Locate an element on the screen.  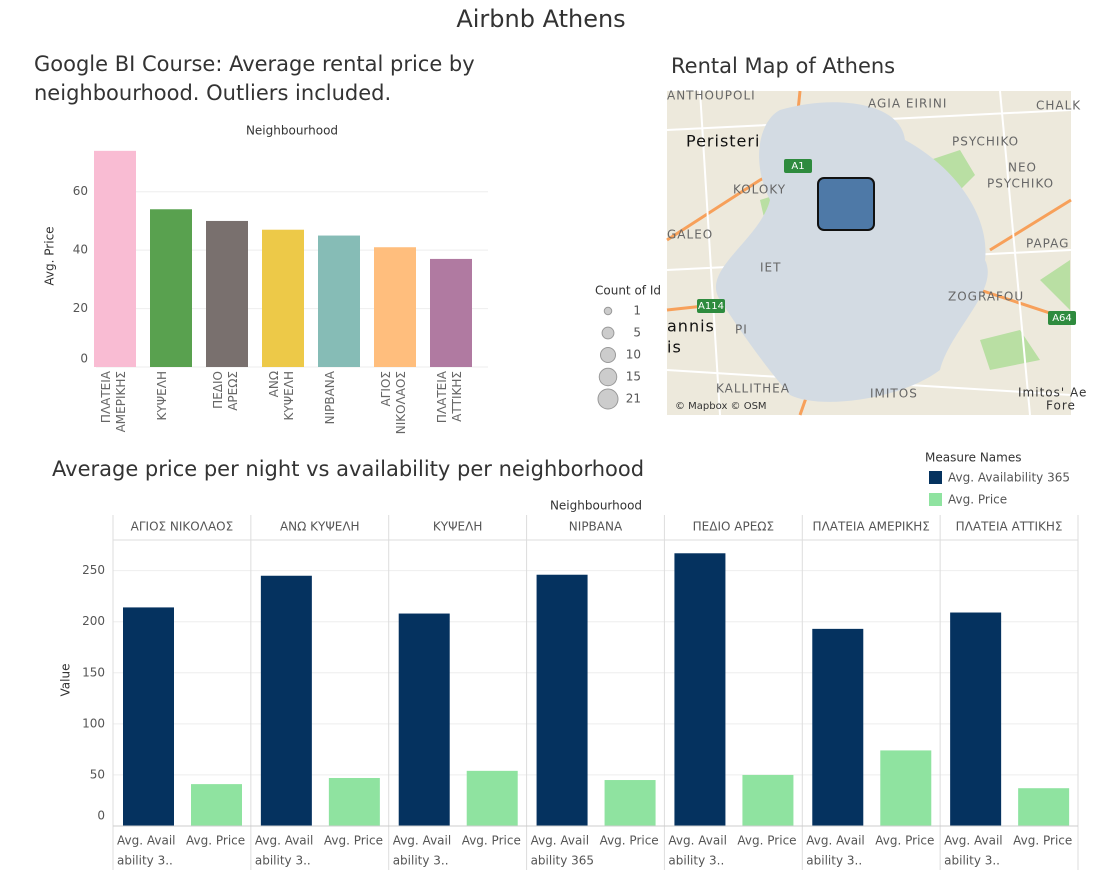
road-label: A1 is located at coordinates (797, 166).